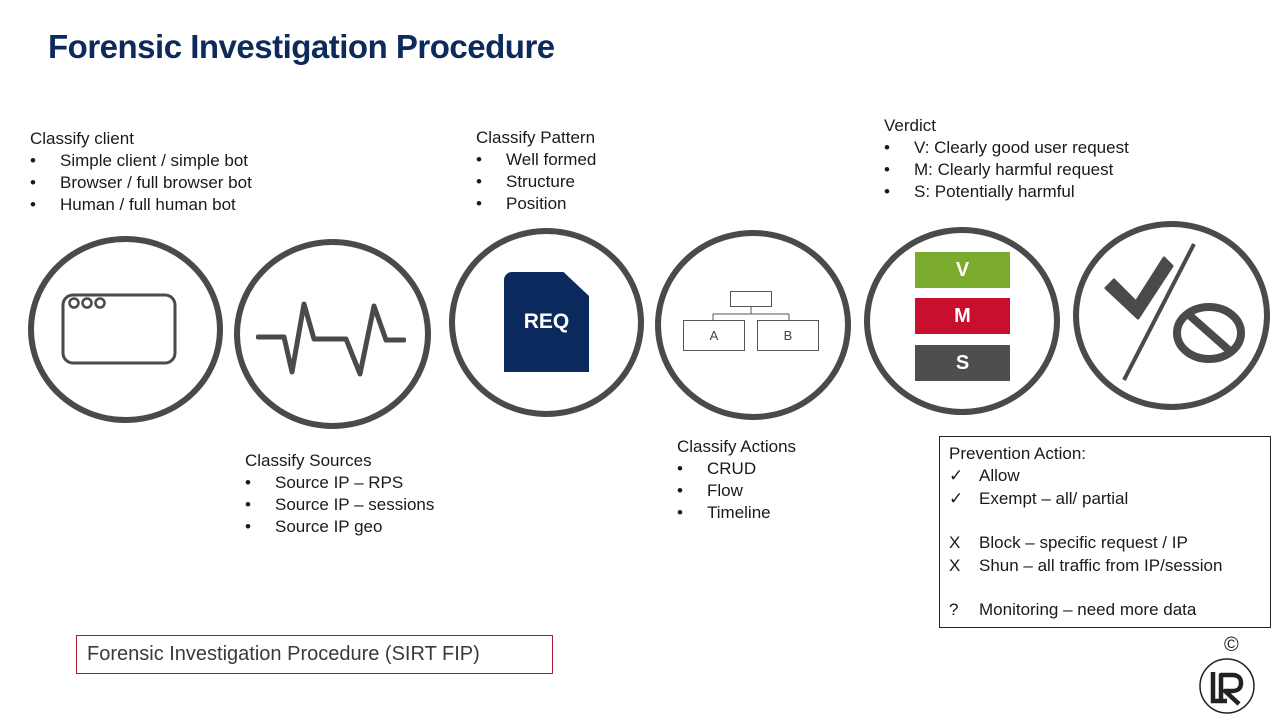 The image size is (1280, 720). I want to click on list-item: • Well formed, so click(536, 159).